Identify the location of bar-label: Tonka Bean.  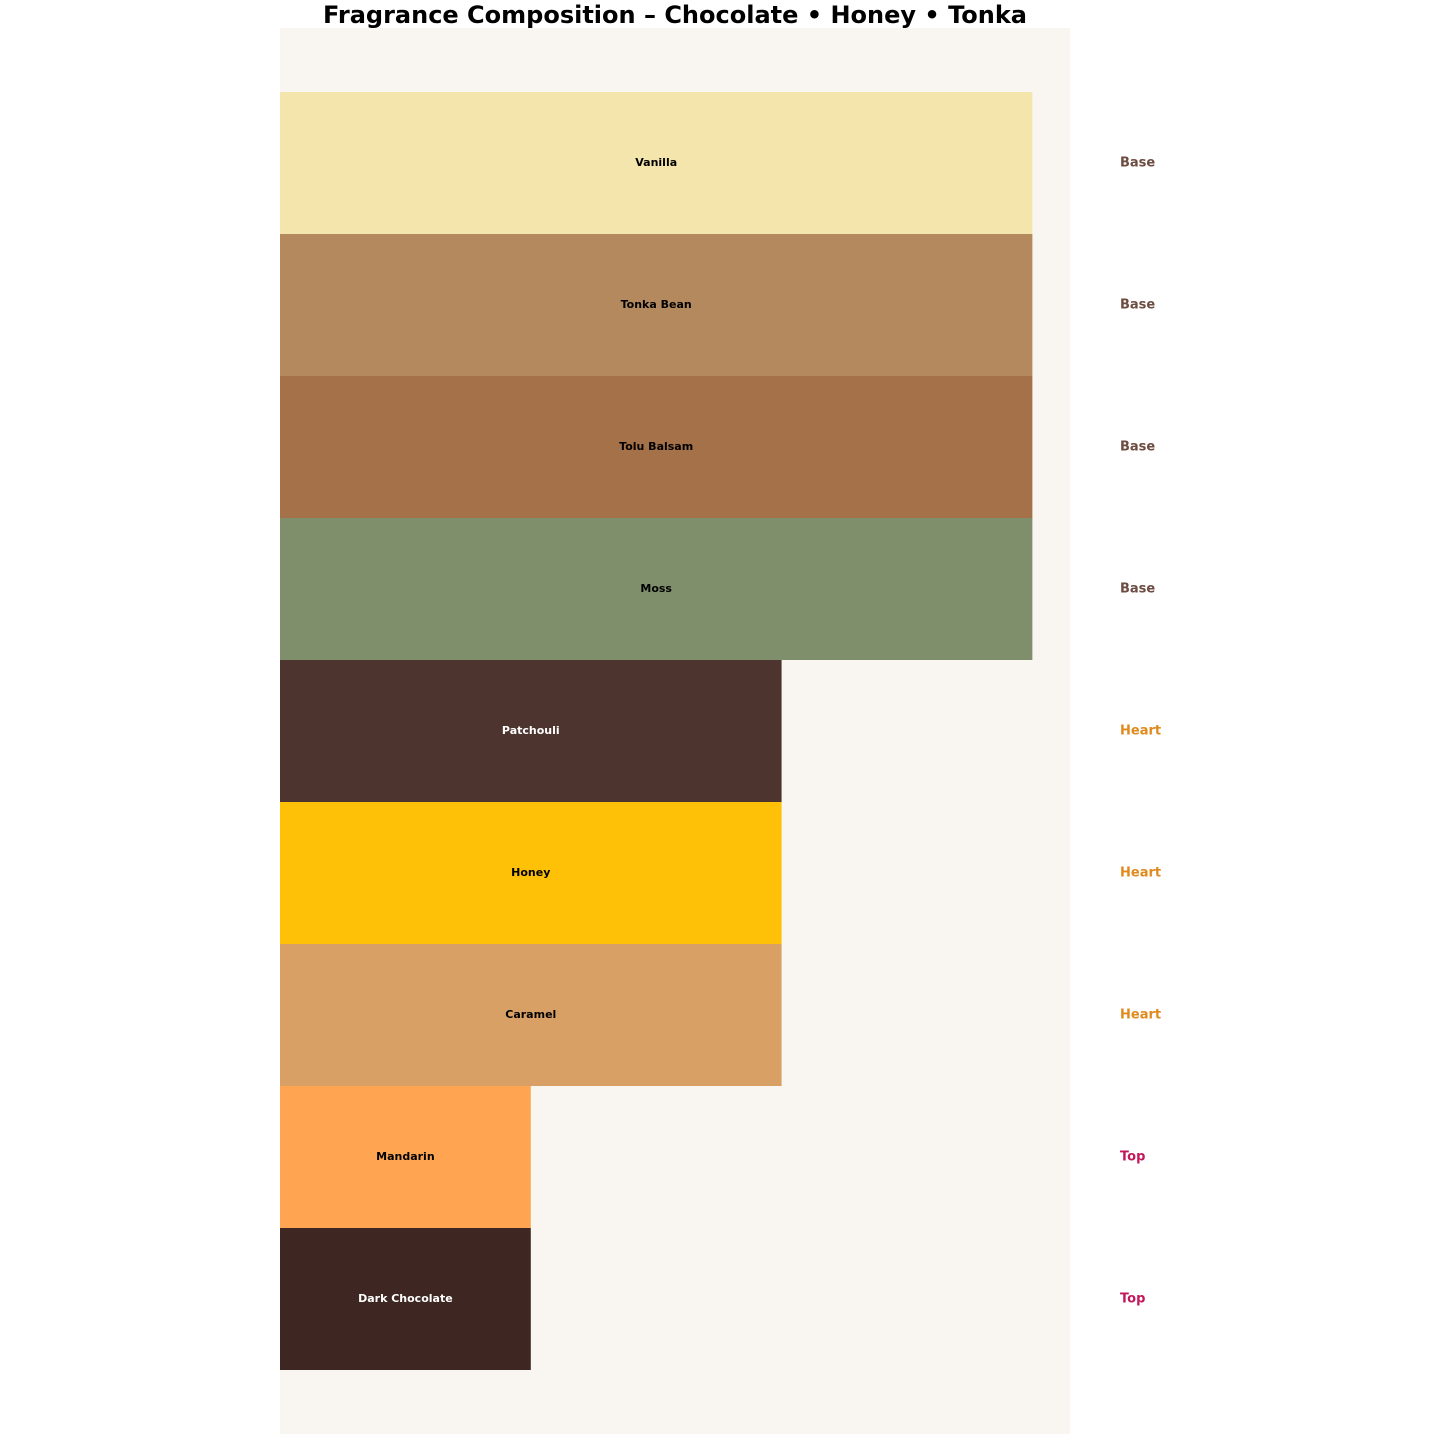
(656, 304).